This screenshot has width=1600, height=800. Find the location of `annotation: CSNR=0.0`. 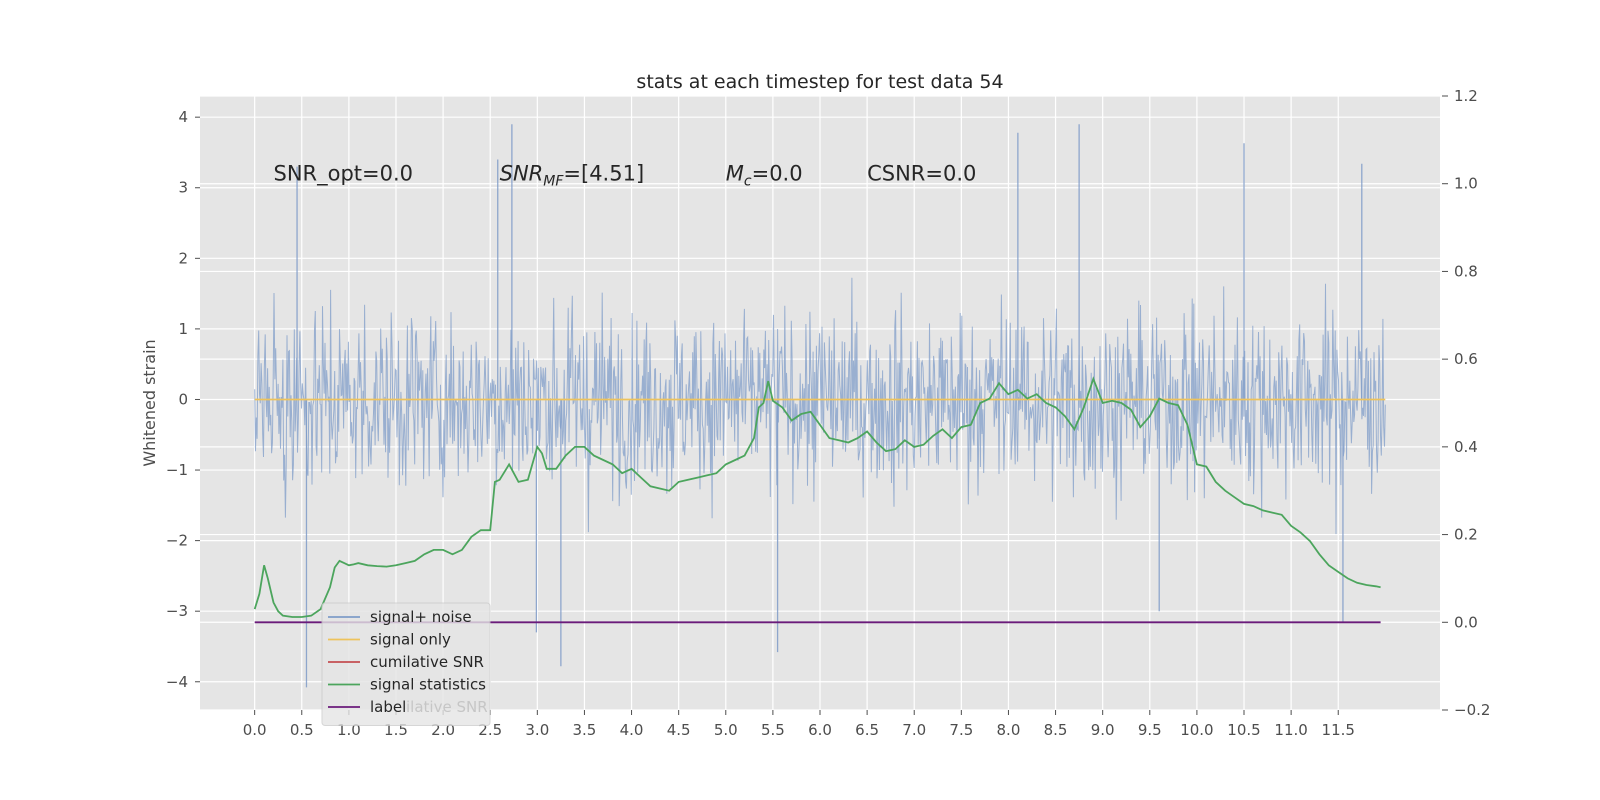

annotation: CSNR=0.0 is located at coordinates (921, 174).